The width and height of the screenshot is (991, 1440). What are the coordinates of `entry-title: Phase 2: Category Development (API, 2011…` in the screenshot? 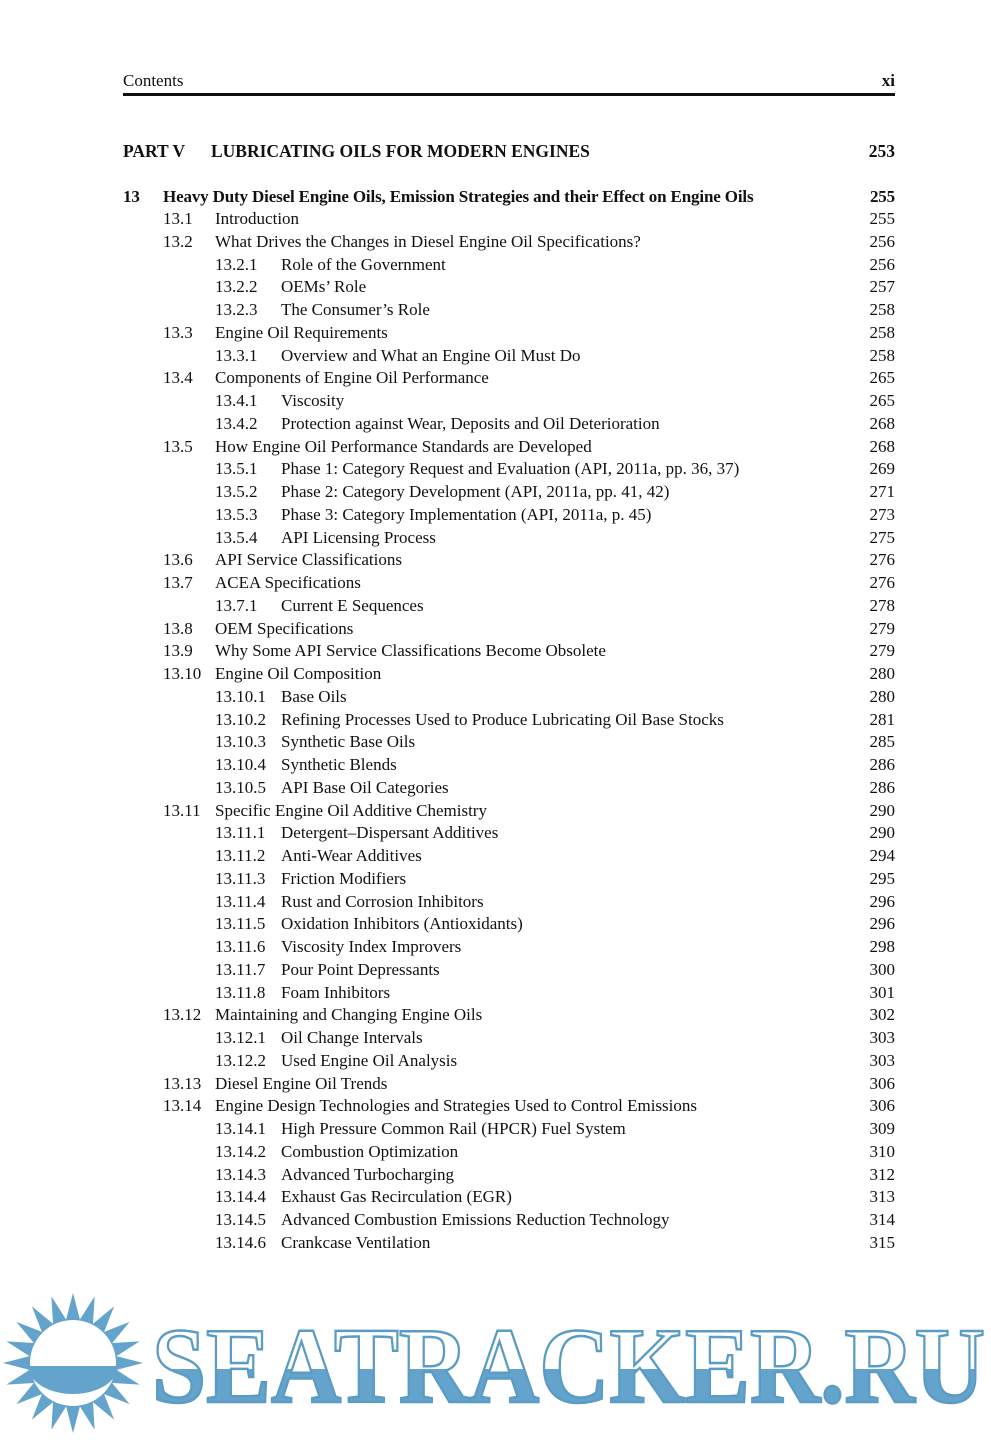 It's located at (475, 491).